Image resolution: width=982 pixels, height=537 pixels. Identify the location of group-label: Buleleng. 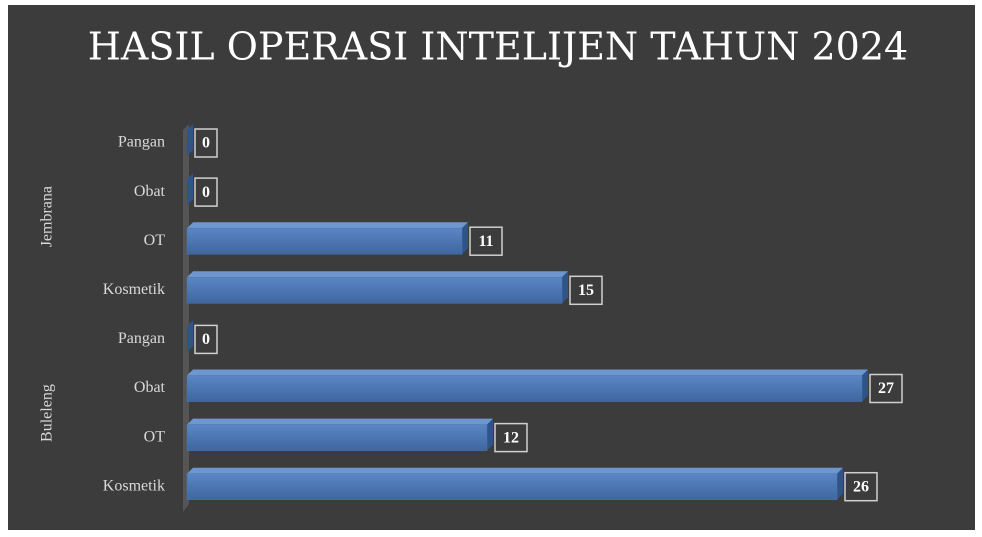
(47, 413).